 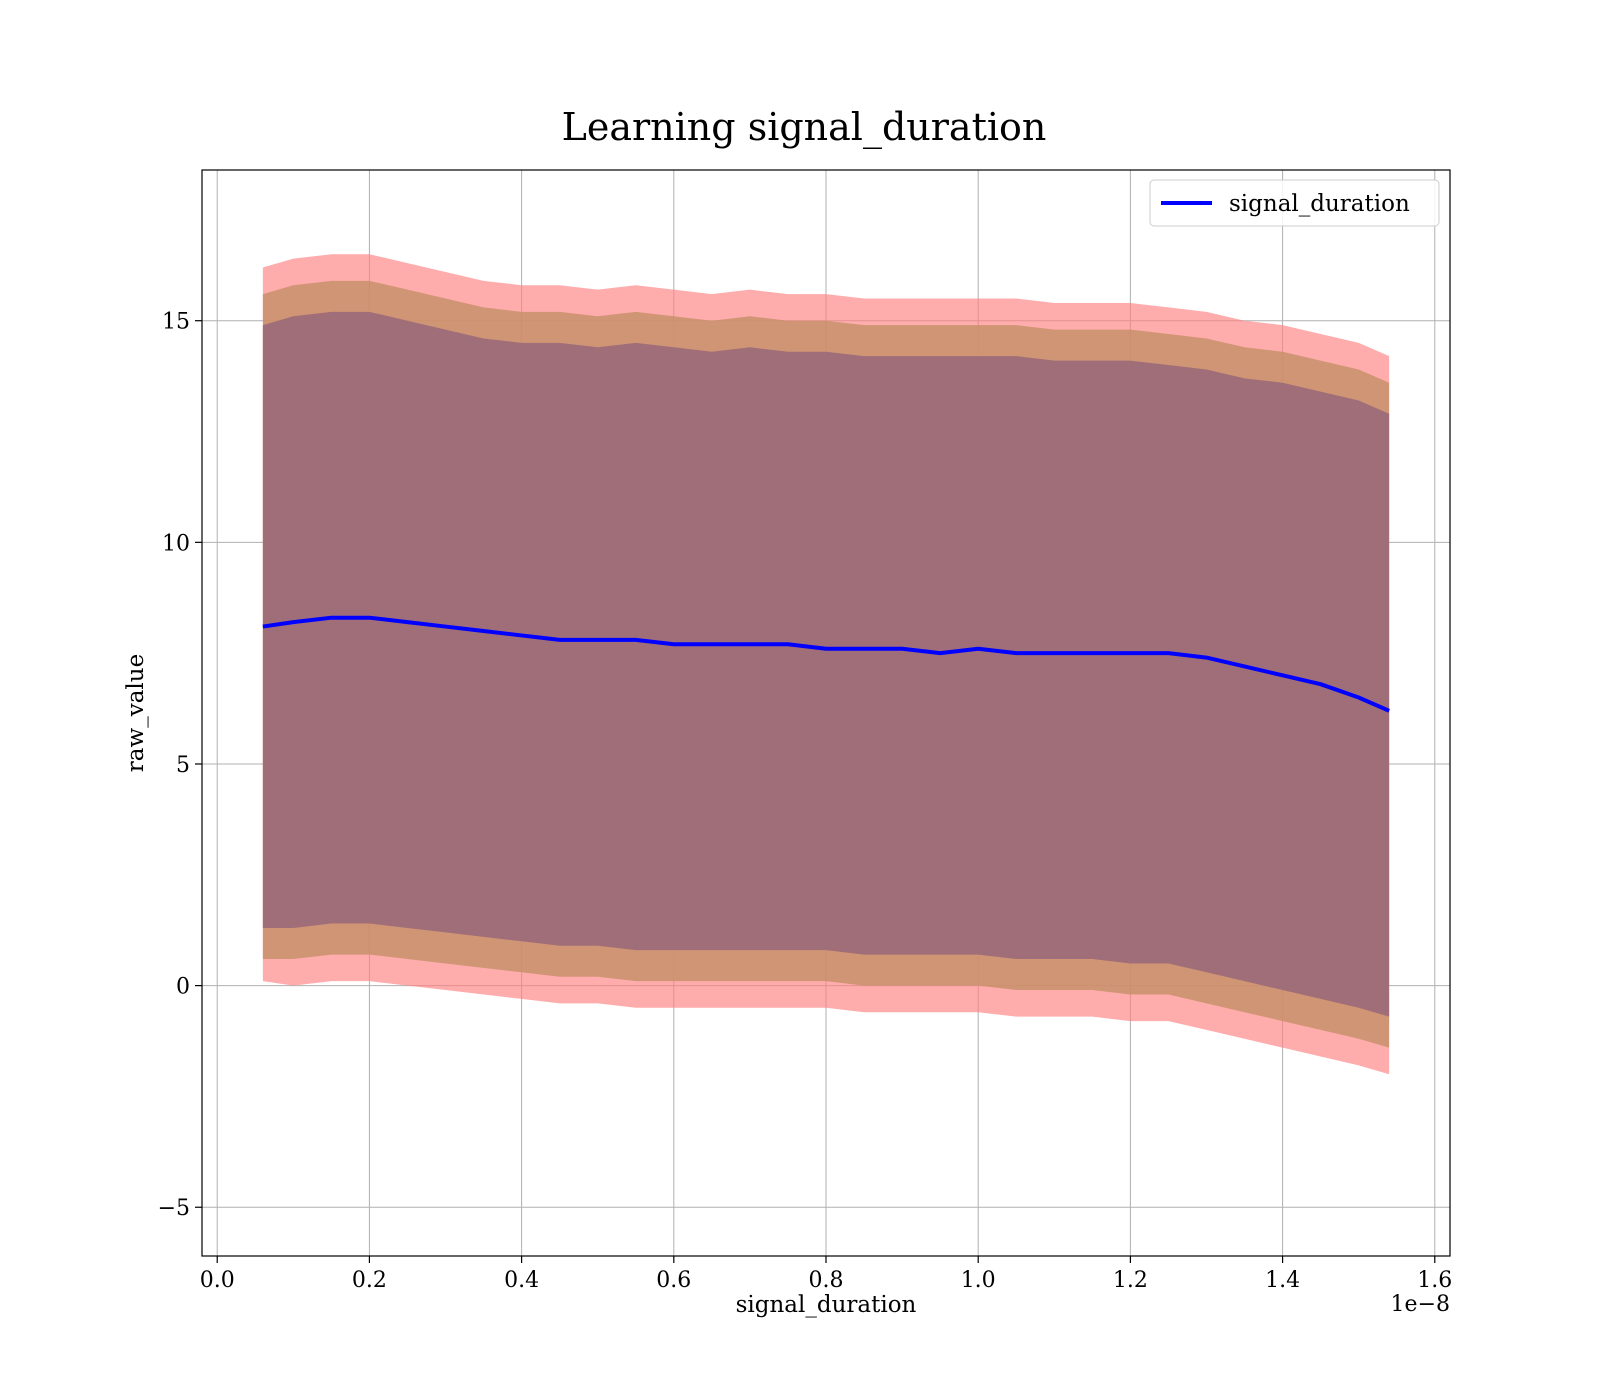 What do you see at coordinates (1319, 204) in the screenshot?
I see `legend-entry-signal-duration: signal_duration` at bounding box center [1319, 204].